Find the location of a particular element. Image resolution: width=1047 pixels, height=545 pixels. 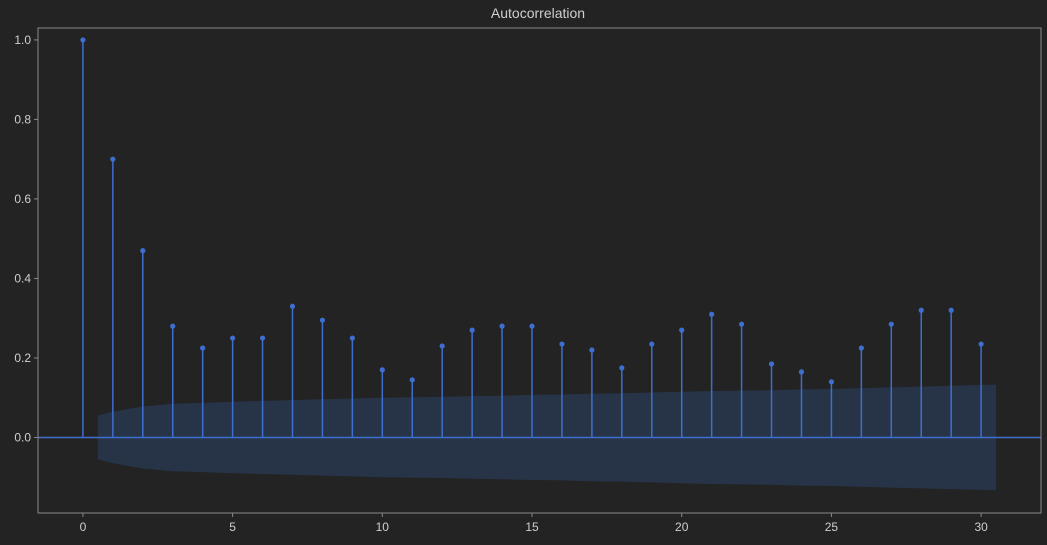

x-tick-label: 30 is located at coordinates (981, 527).